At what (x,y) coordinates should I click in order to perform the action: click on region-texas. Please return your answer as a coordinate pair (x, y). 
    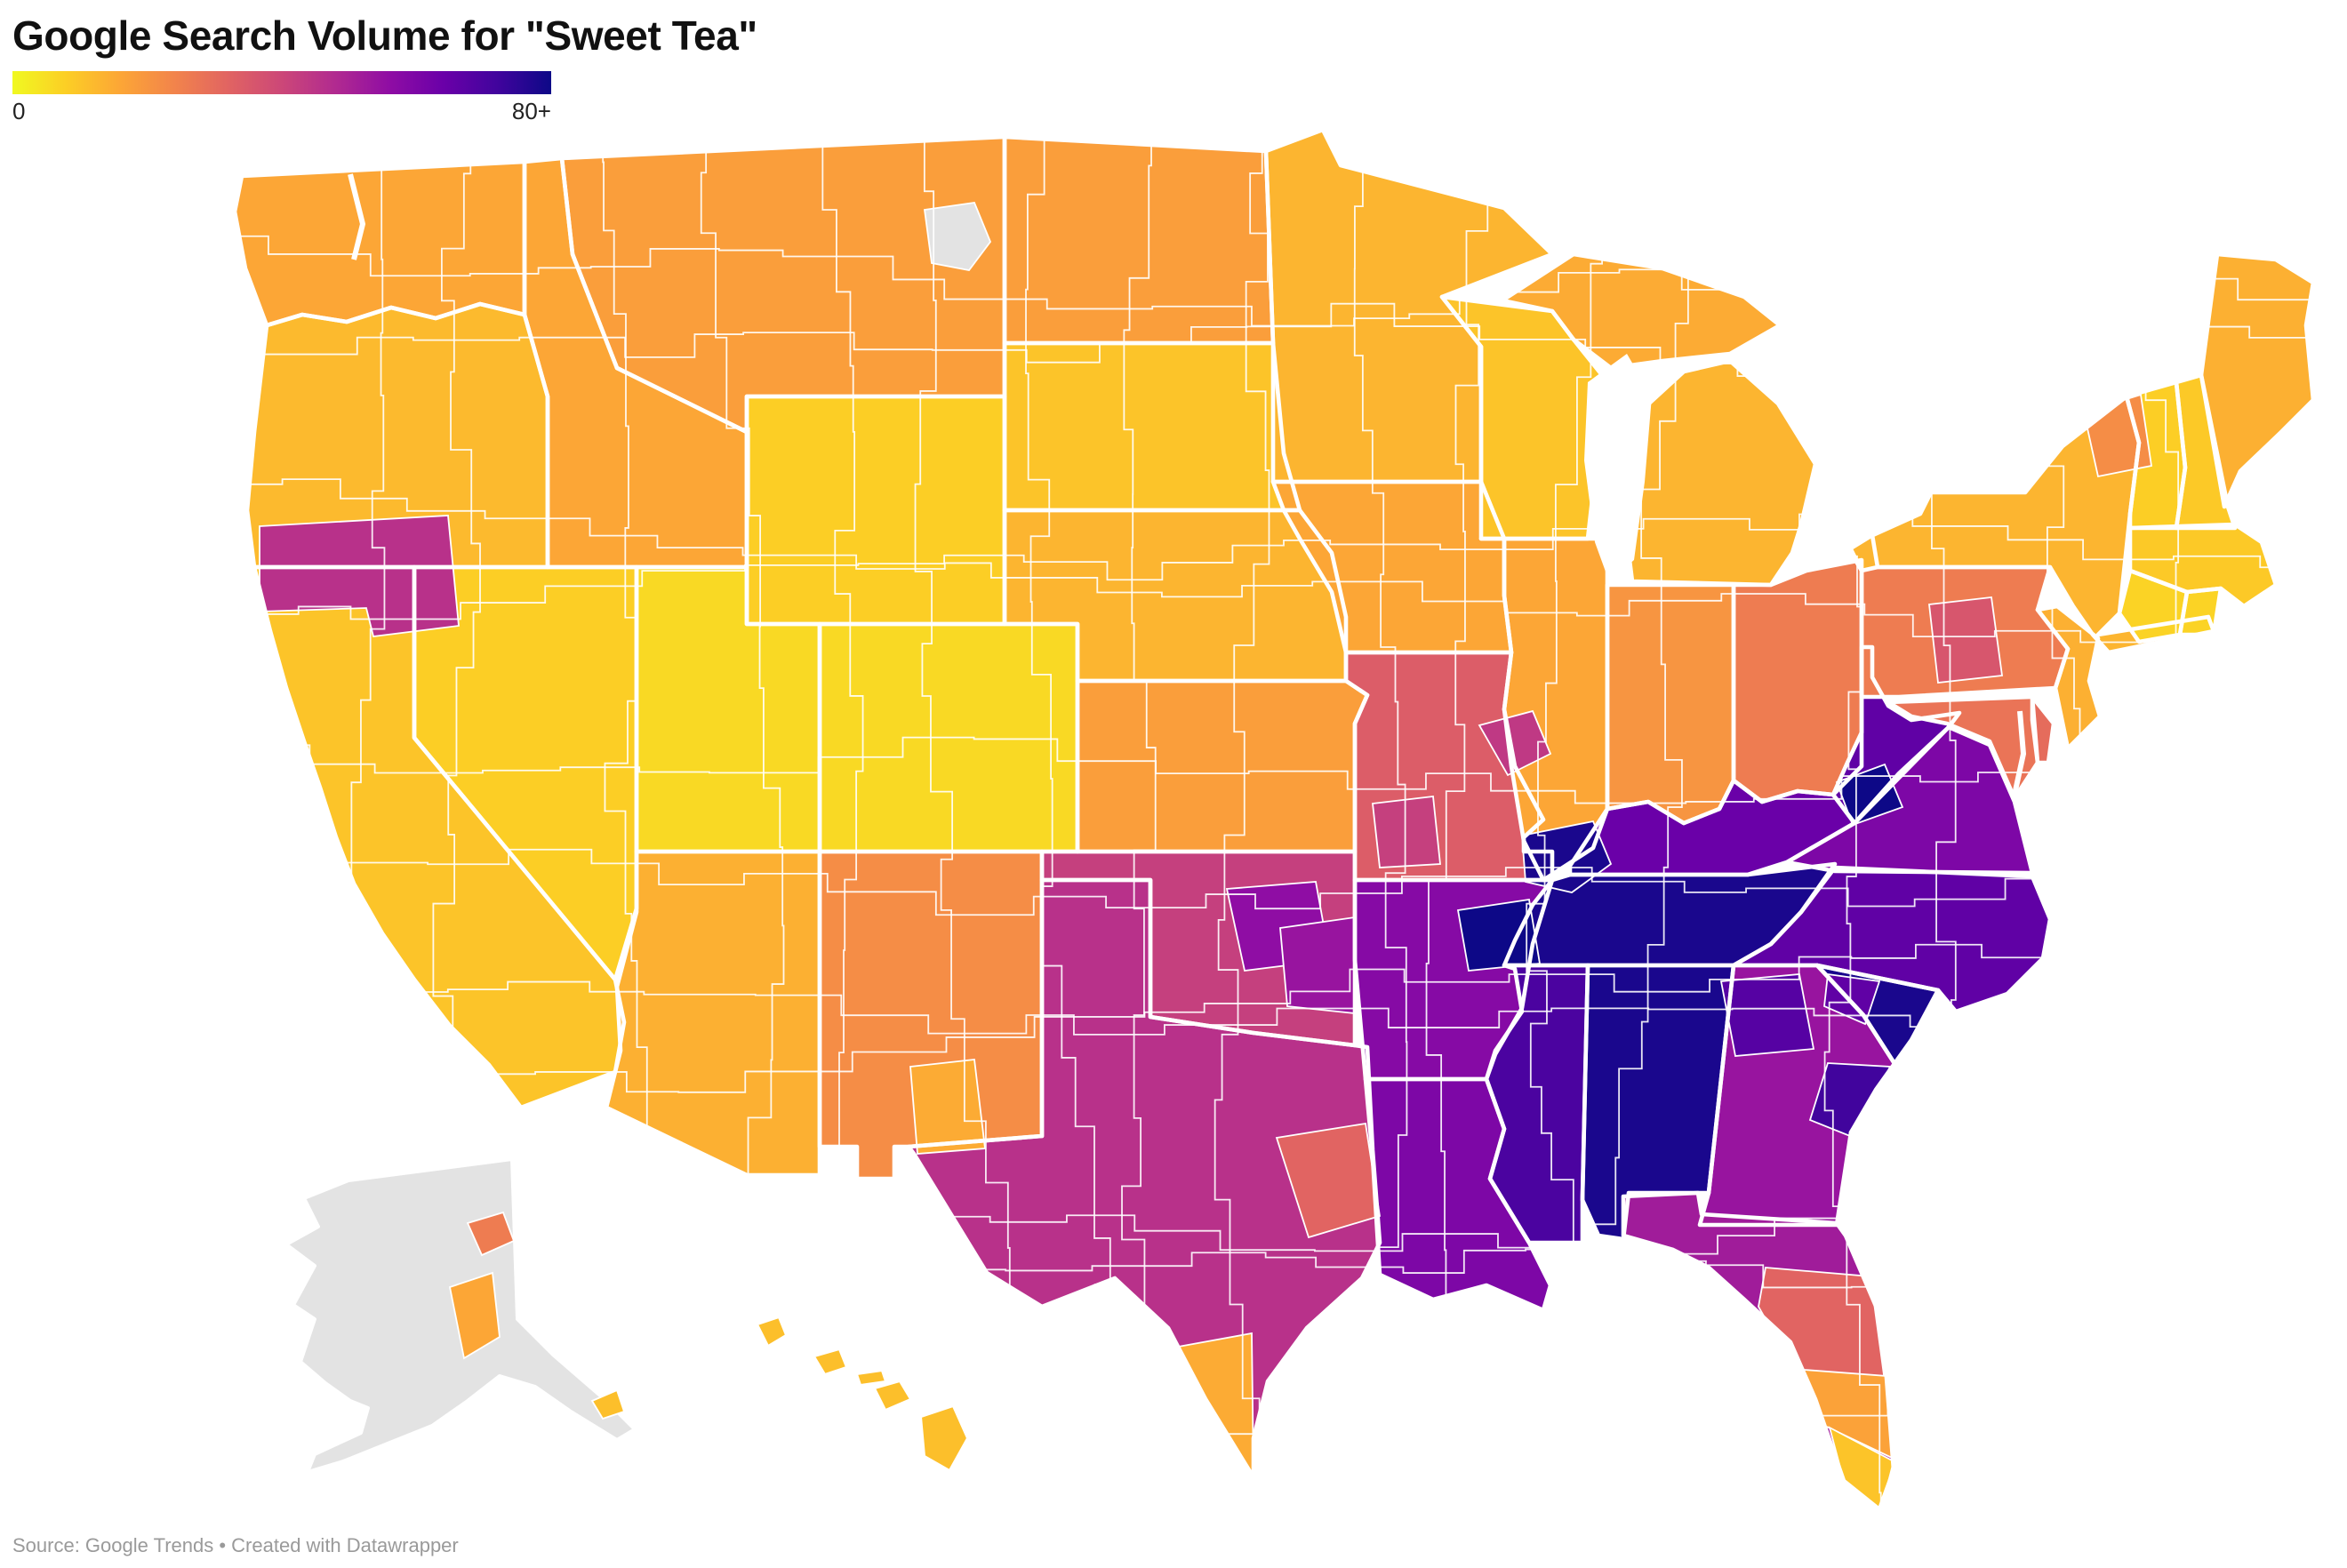
    Looking at the image, I should click on (1144, 1178).